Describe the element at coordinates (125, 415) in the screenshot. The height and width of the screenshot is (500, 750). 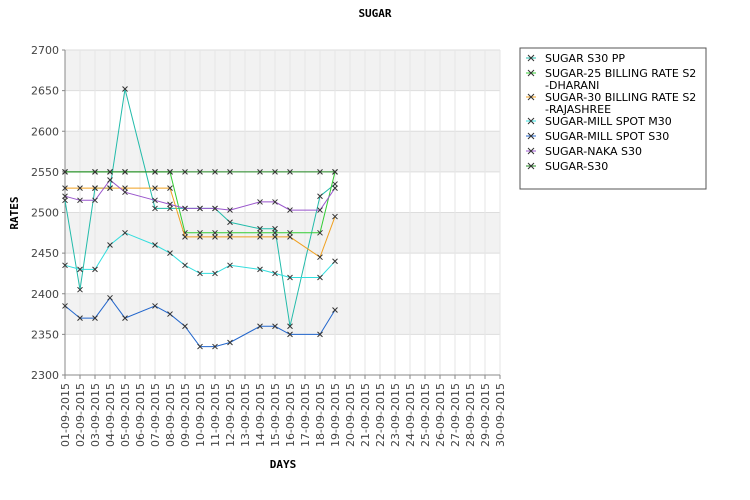
I see `x-tick-label: 05-09-2015` at that location.